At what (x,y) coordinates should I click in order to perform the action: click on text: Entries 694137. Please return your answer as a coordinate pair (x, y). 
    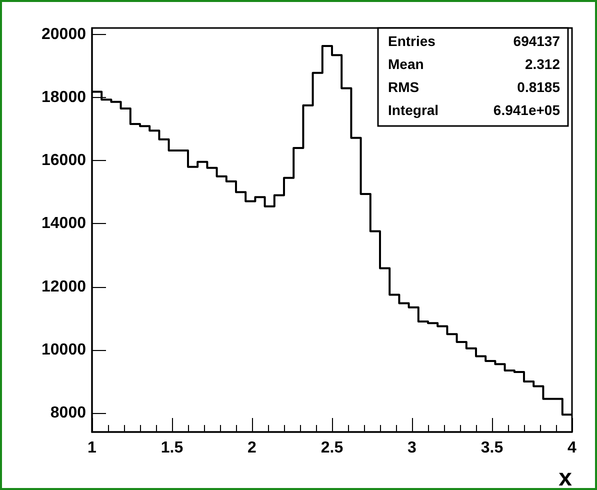
    Looking at the image, I should click on (474, 41).